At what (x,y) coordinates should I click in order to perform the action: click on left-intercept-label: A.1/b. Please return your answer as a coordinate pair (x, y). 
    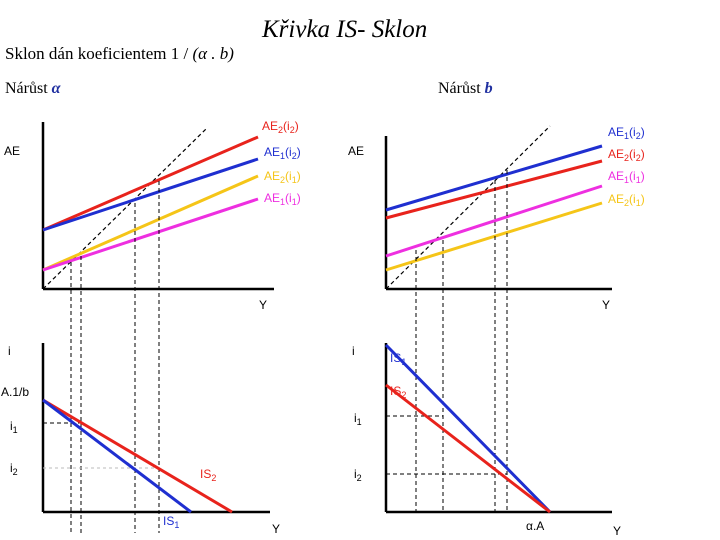
    Looking at the image, I should click on (15, 392).